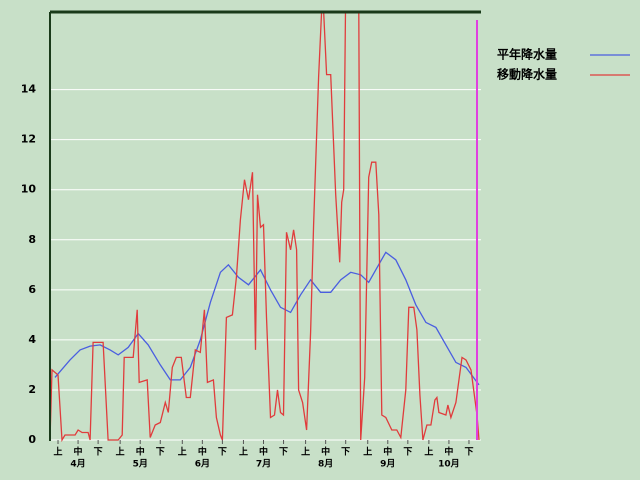 The width and height of the screenshot is (640, 480). What do you see at coordinates (527, 54) in the screenshot?
I see `legend-label: 平年降水量` at bounding box center [527, 54].